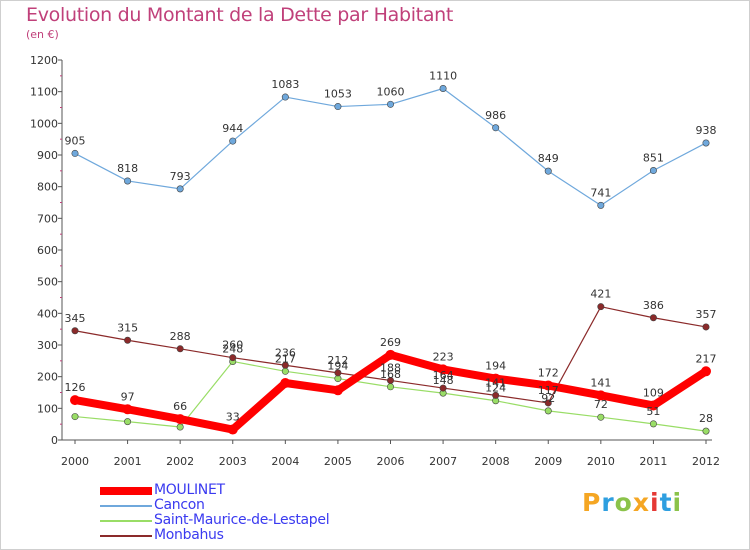 The width and height of the screenshot is (750, 550). I want to click on series-1-label-7: 1110, so click(443, 76).